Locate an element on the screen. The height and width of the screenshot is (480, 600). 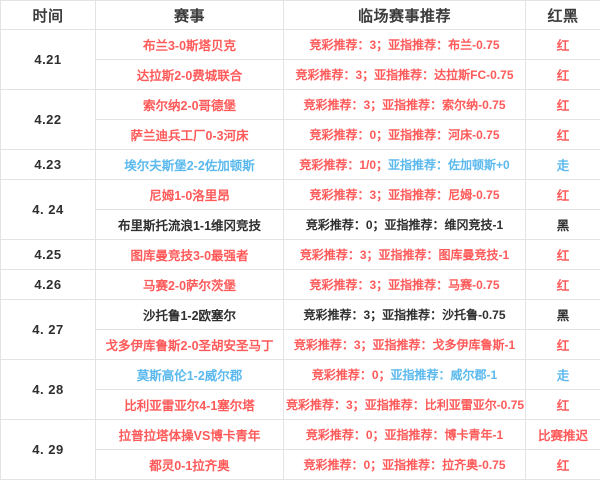
match-cell: 图库曼竞技3-0最强者 is located at coordinates (190, 255).